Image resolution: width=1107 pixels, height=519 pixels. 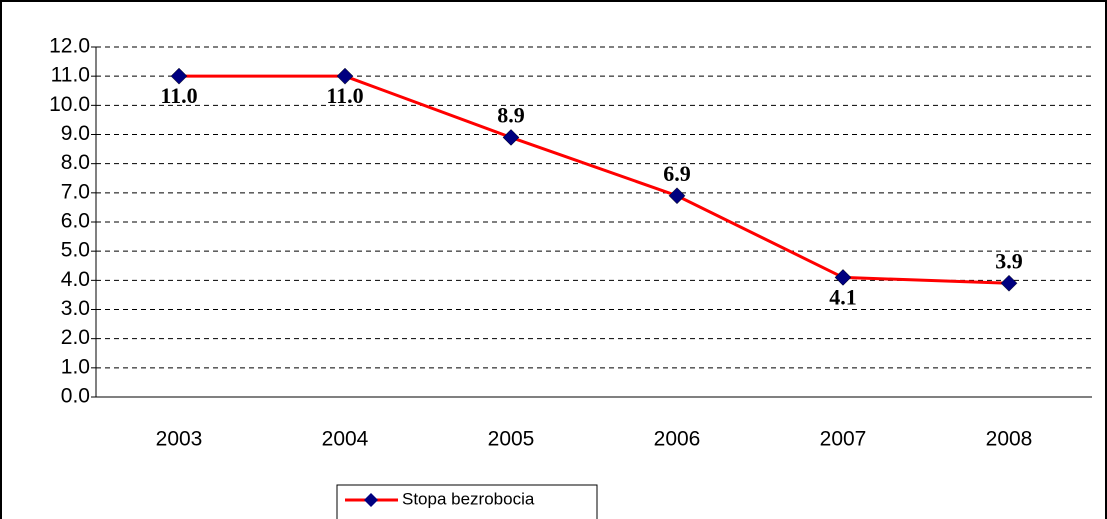 I want to click on y-tick-label: 7.0, so click(x=75, y=191).